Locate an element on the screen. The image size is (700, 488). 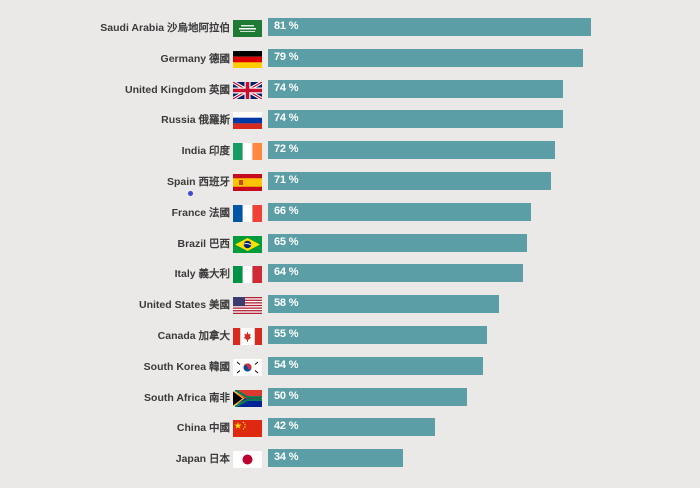
data-label: 58 % is located at coordinates (286, 303).